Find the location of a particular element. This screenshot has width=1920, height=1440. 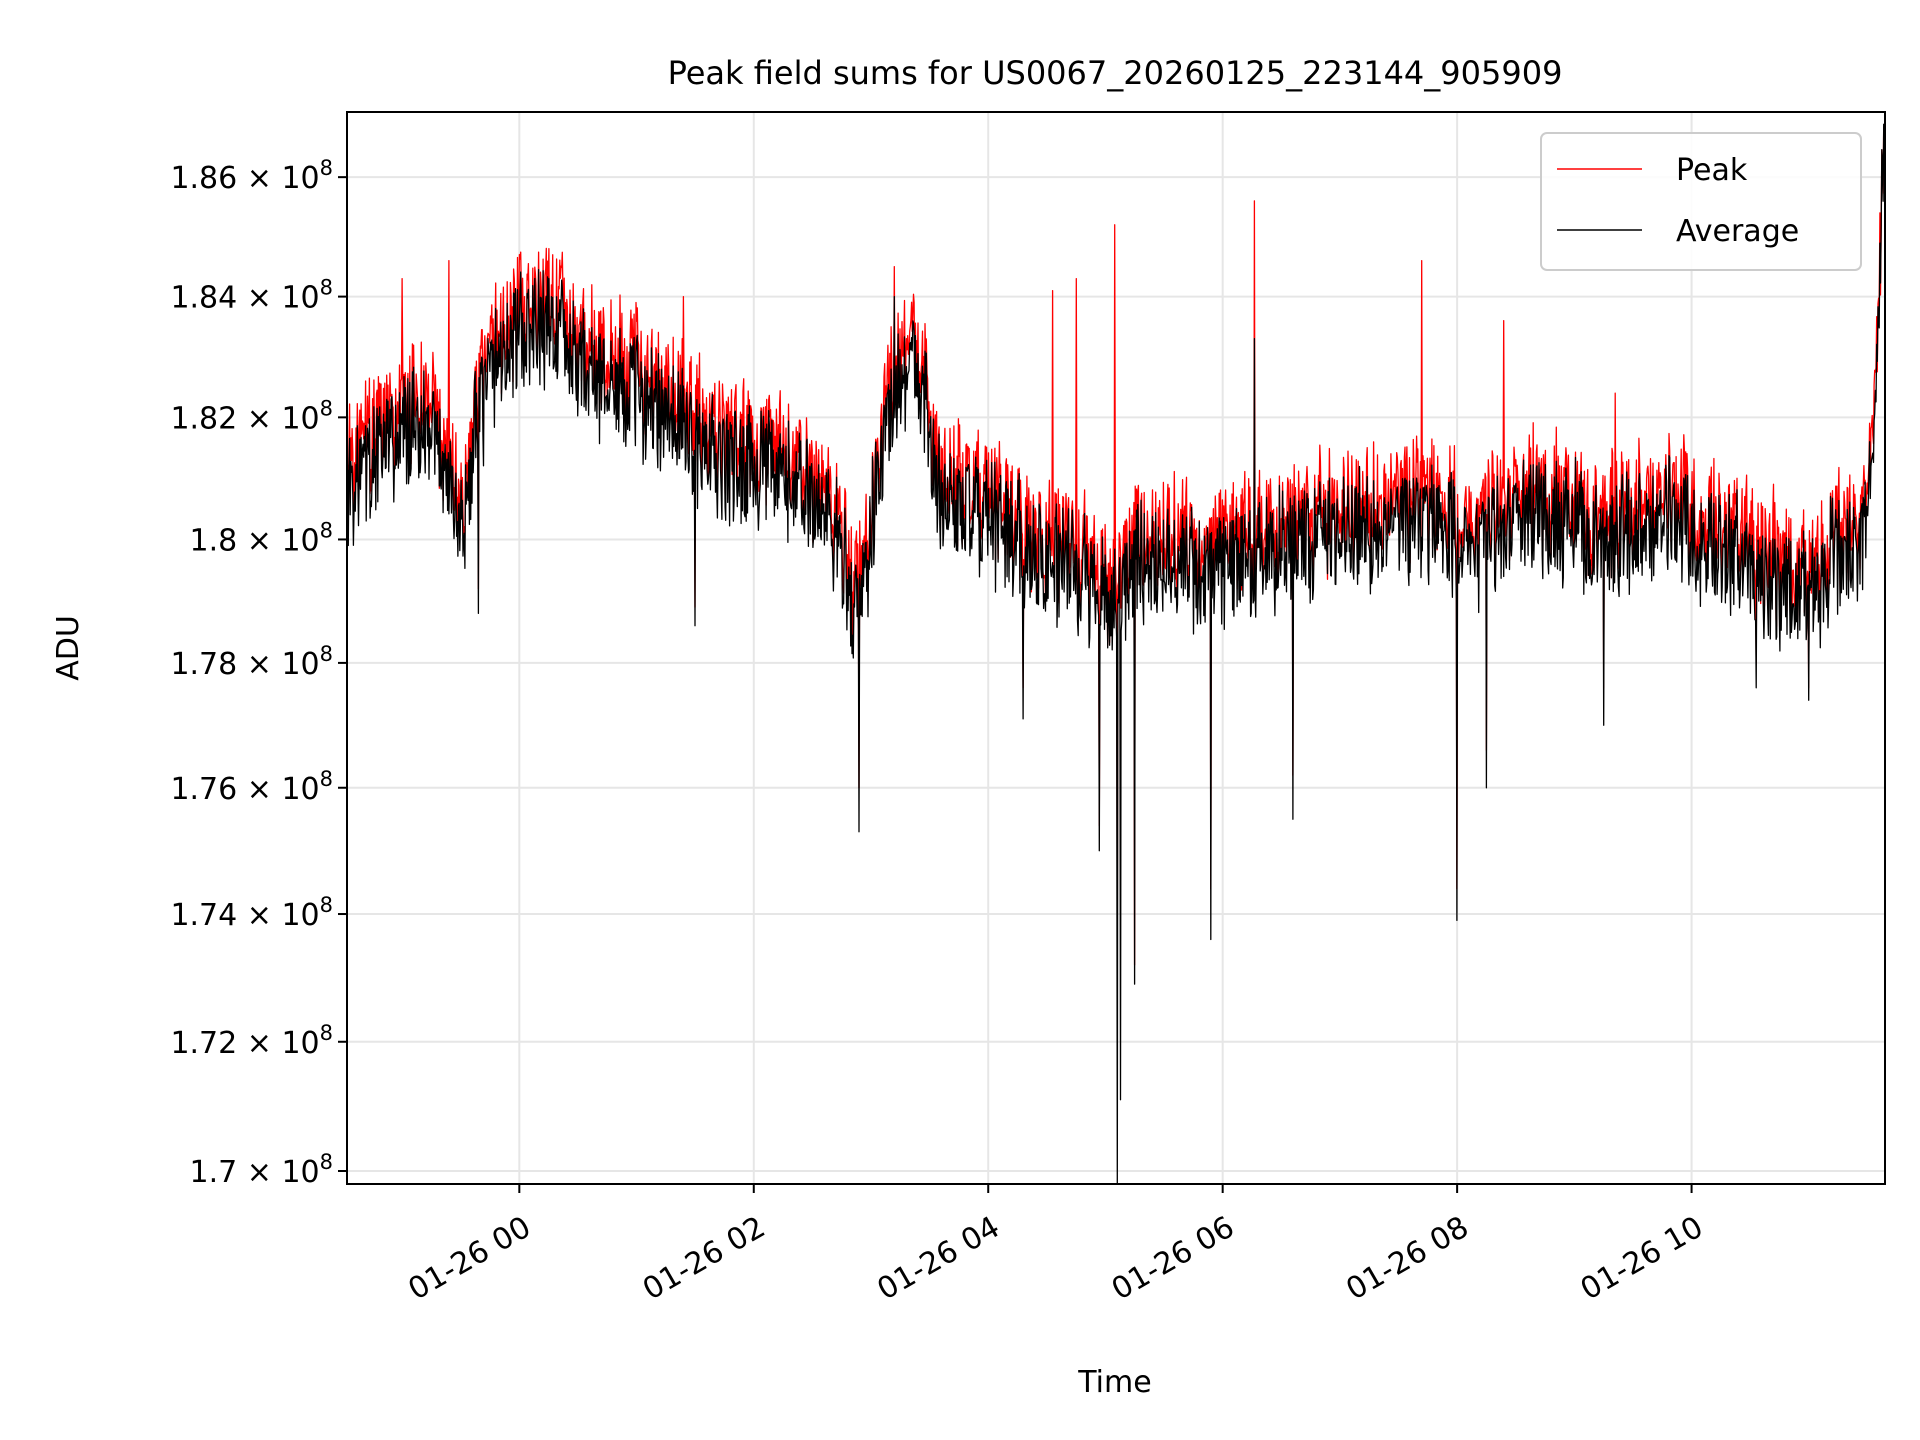

y-tick-label: 1.82 × 108 is located at coordinates (251, 416).